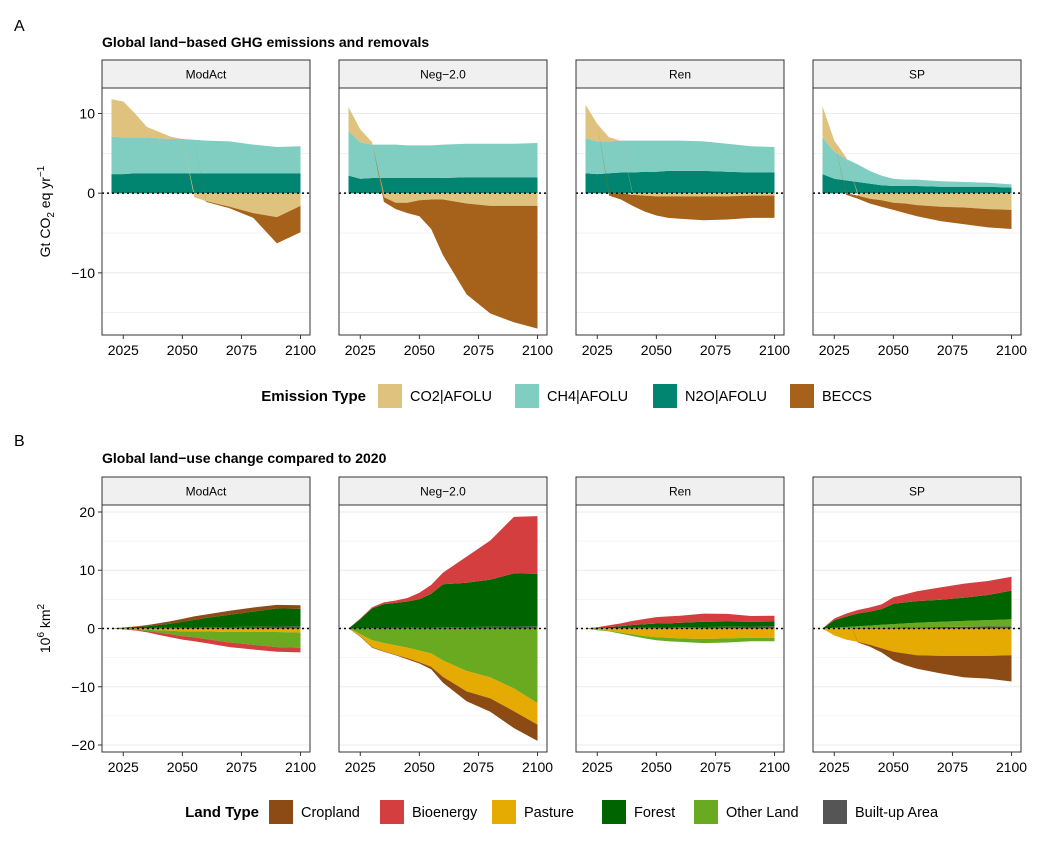 Image resolution: width=1049 pixels, height=851 pixels. I want to click on y-tick-label: 20, so click(87, 512).